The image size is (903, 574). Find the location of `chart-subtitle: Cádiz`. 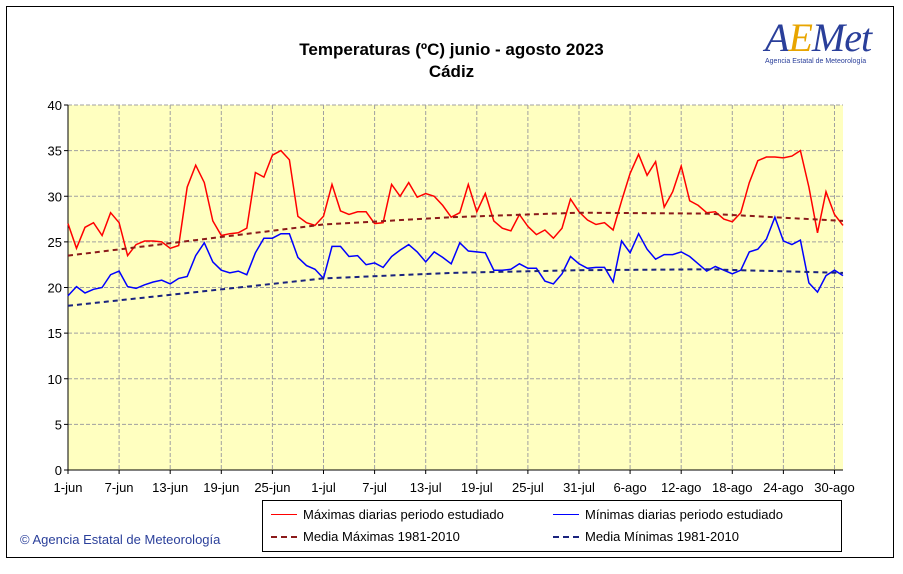

chart-subtitle: Cádiz is located at coordinates (451, 71).